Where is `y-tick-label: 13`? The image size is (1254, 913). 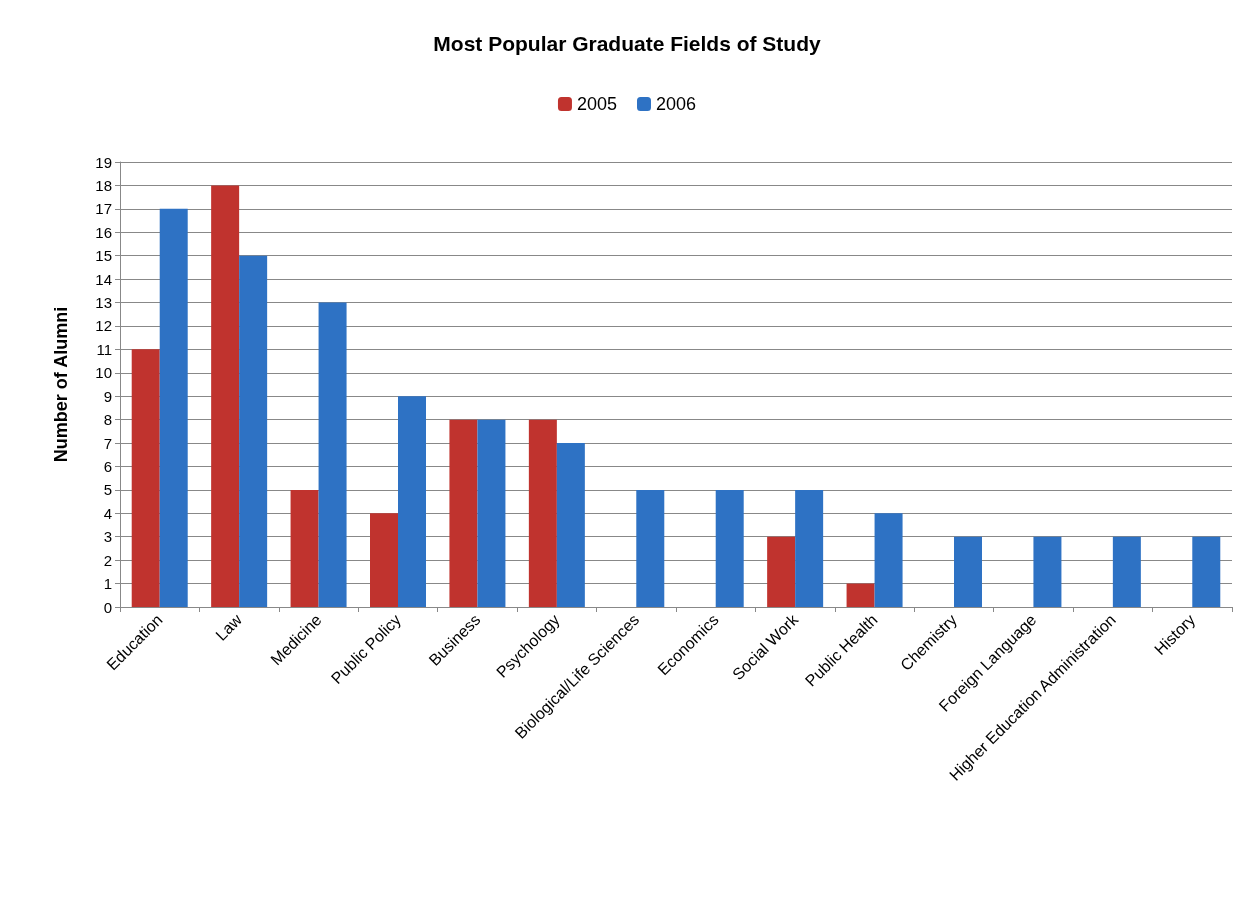
y-tick-label: 13 is located at coordinates (103, 303).